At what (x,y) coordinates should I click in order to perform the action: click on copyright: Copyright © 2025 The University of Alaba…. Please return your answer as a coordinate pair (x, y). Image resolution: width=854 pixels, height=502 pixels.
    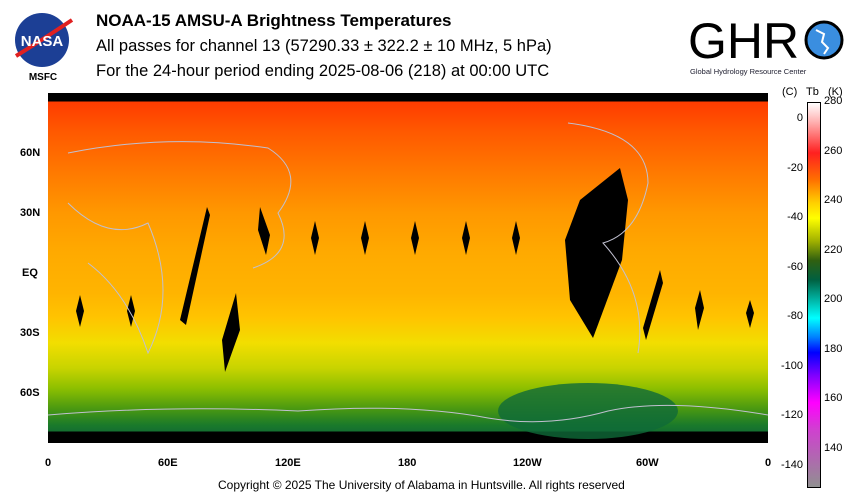
    Looking at the image, I should click on (421, 485).